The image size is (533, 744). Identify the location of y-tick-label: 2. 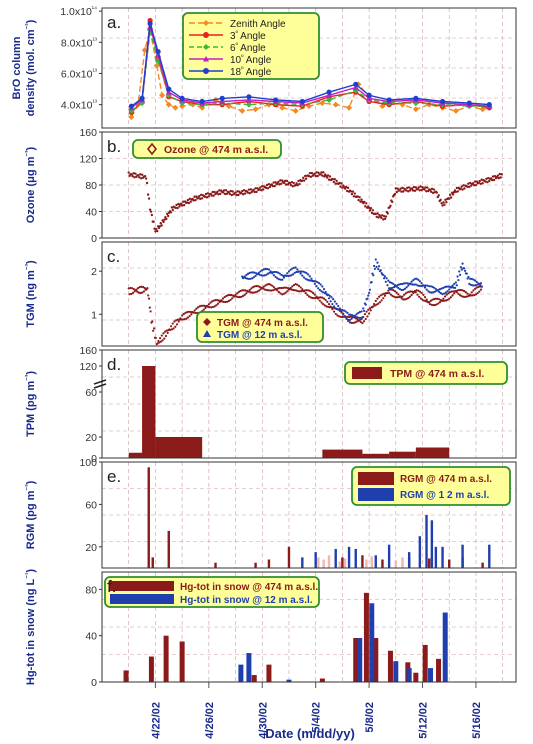
(94, 272).